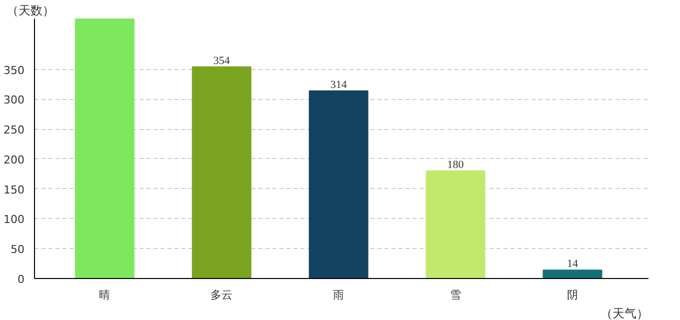 The width and height of the screenshot is (680, 320). Describe the element at coordinates (14, 159) in the screenshot. I see `y-tick-label: 200` at that location.